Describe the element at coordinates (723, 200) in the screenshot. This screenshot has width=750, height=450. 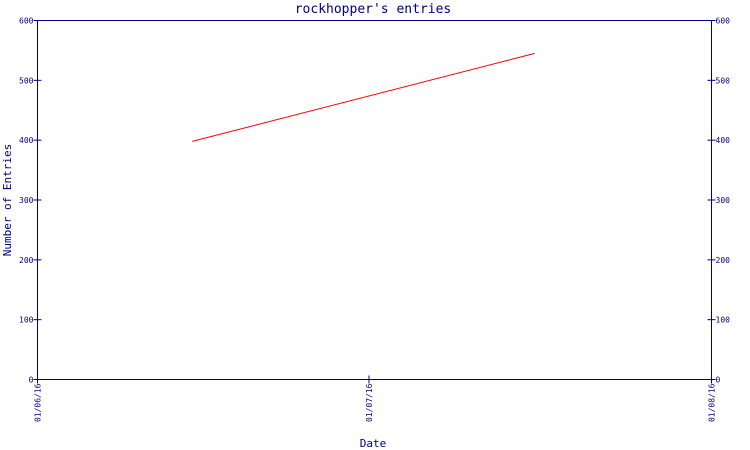
I see `y-tick-label-right: 300` at that location.